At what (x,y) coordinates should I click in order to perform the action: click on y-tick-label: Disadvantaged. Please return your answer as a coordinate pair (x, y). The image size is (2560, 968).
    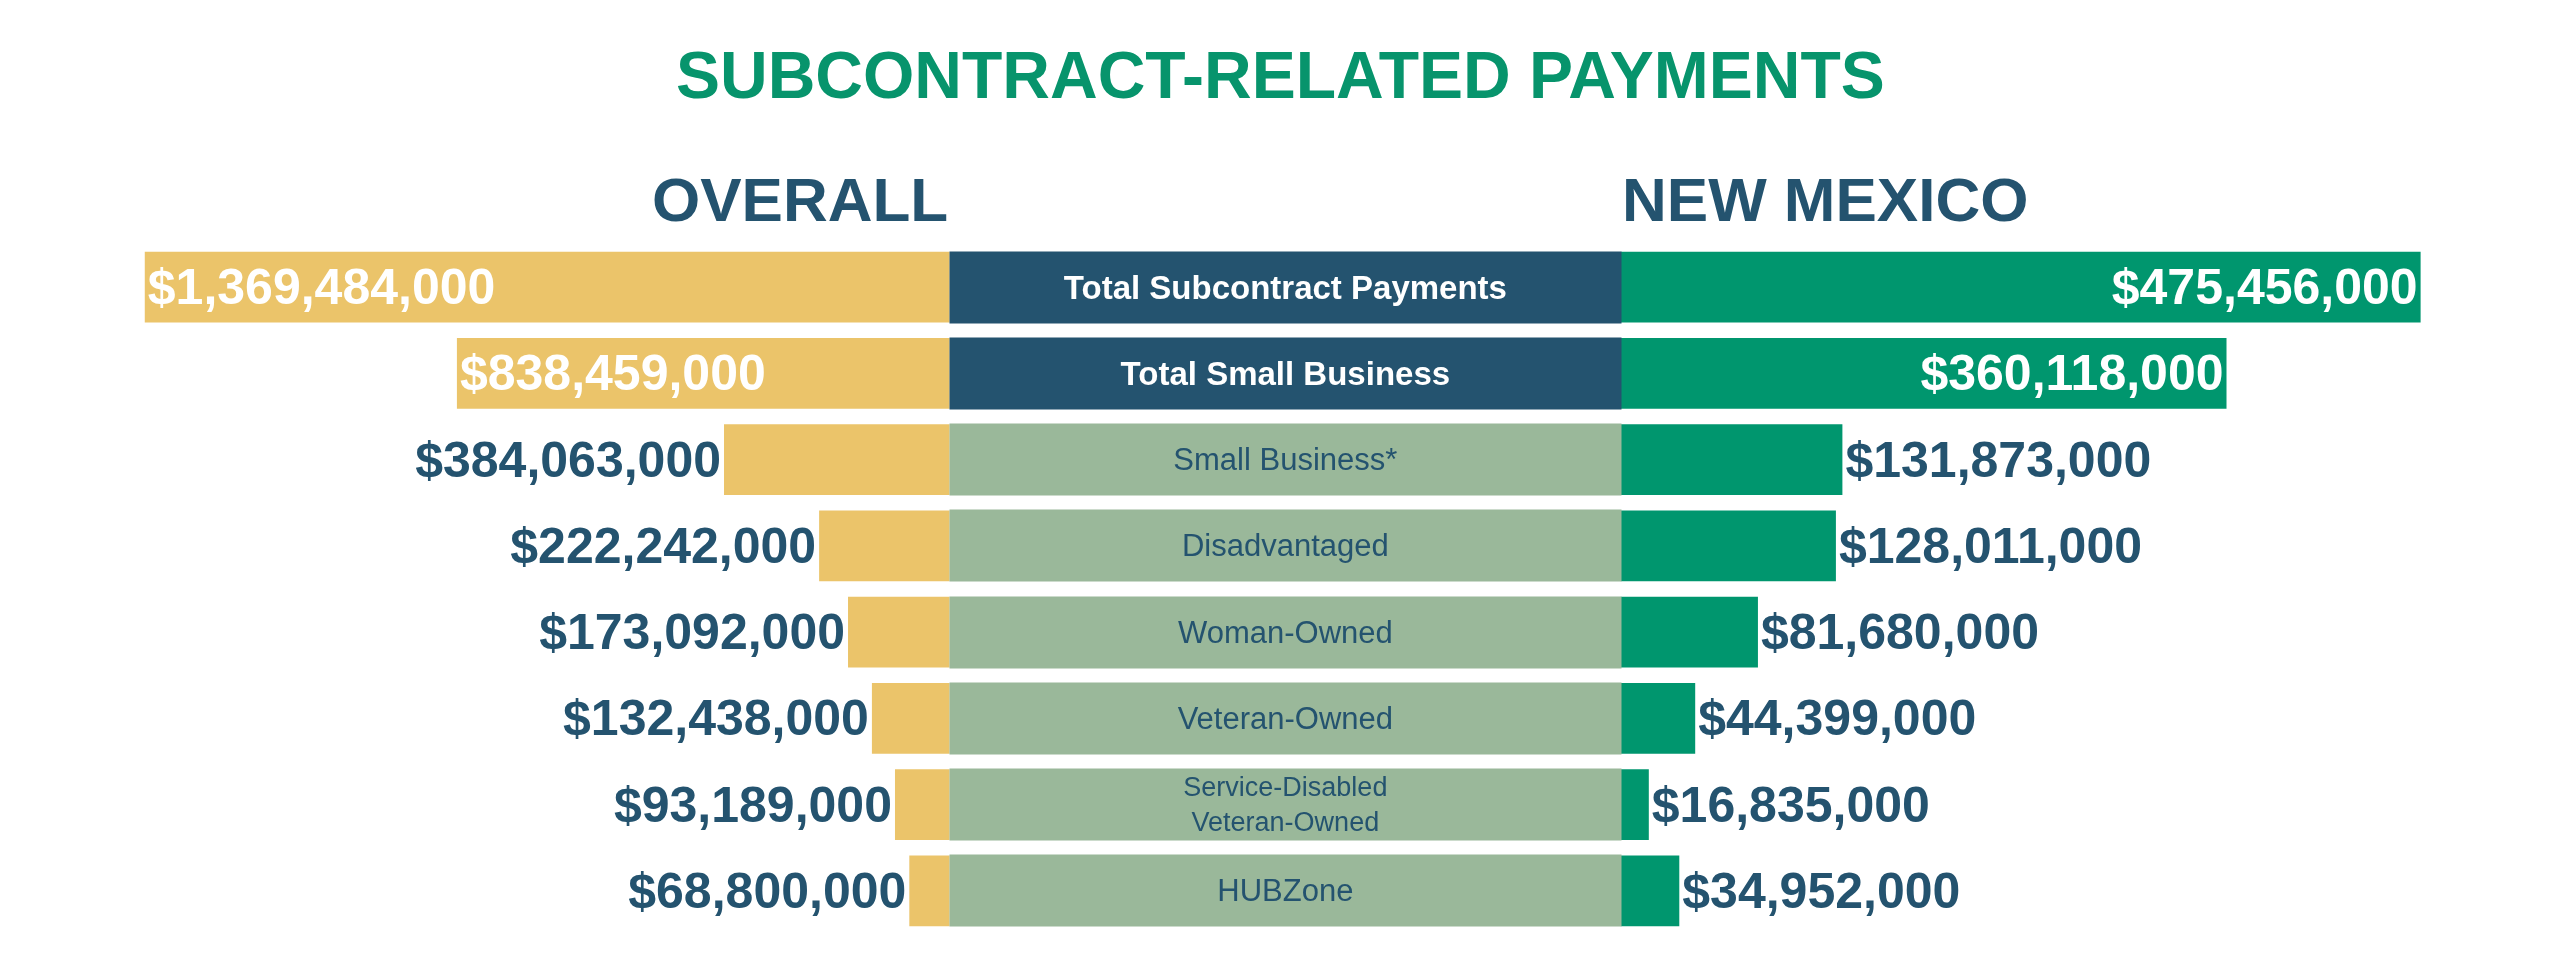
    Looking at the image, I should click on (1285, 545).